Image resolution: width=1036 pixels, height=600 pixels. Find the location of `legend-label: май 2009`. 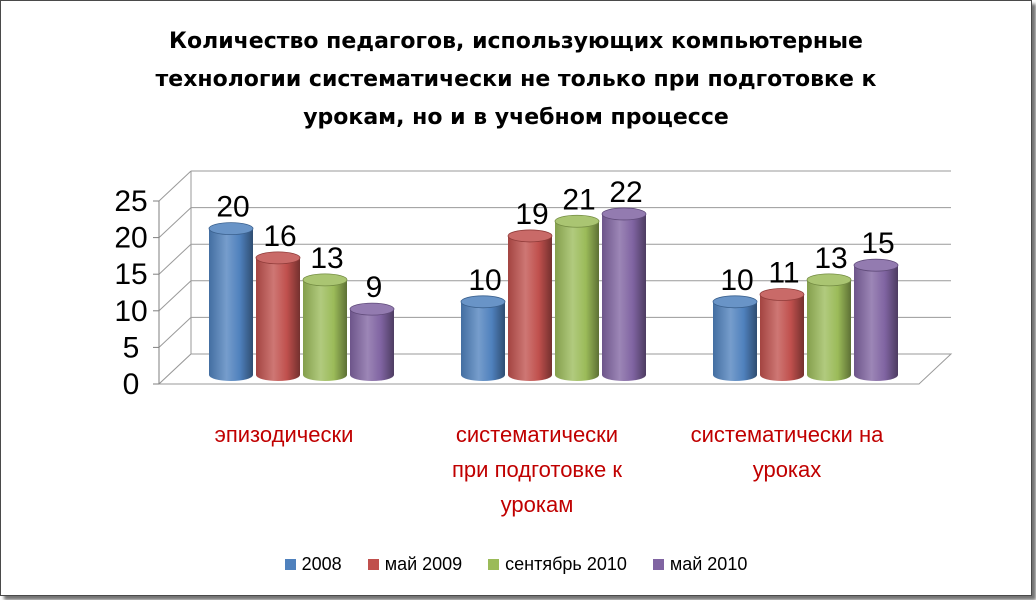

legend-label: май 2009 is located at coordinates (423, 564).